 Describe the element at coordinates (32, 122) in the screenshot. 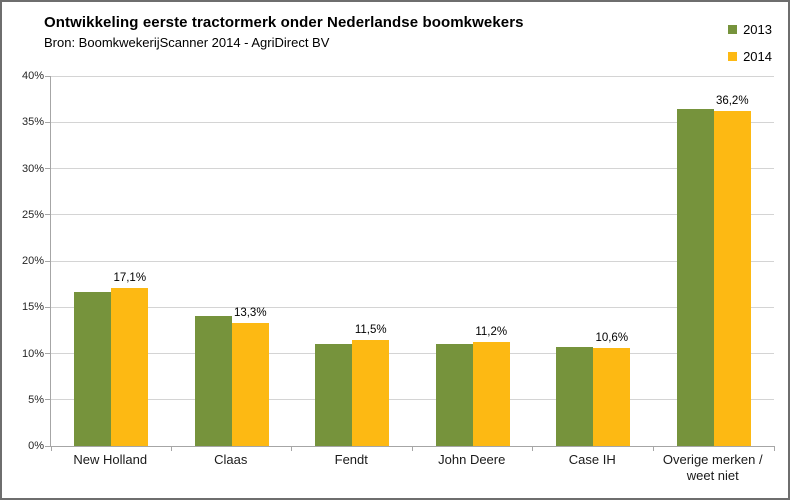

I see `y-tick-label: 35%` at that location.